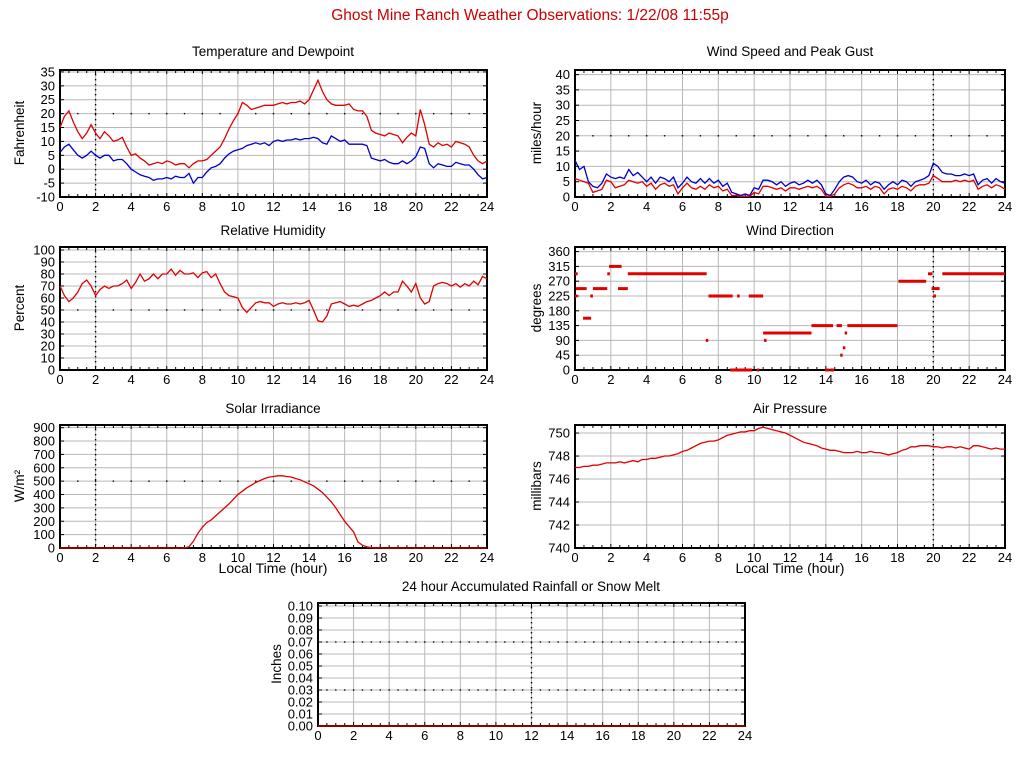 The height and width of the screenshot is (768, 1024). I want to click on axis-label-degrees: degrees, so click(536, 308).